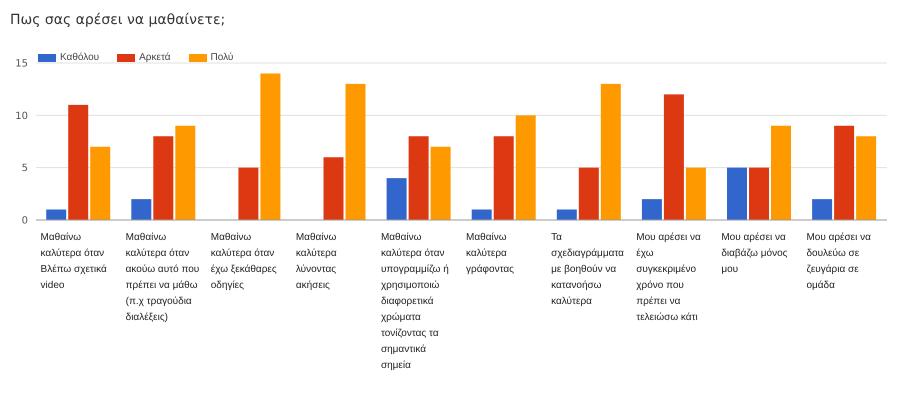 This screenshot has width=905, height=400. I want to click on x-tick-label: Μαθαίνω καλύτερα όταν έχω ξεκάθαρες οδηγίες, so click(243, 261).